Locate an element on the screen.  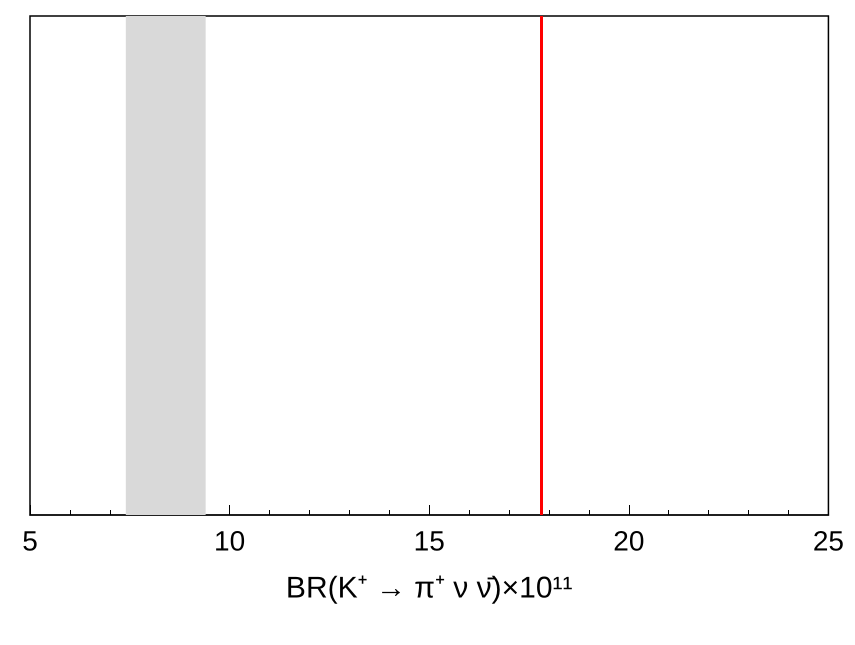
x-tick-label: 5 is located at coordinates (30, 541).